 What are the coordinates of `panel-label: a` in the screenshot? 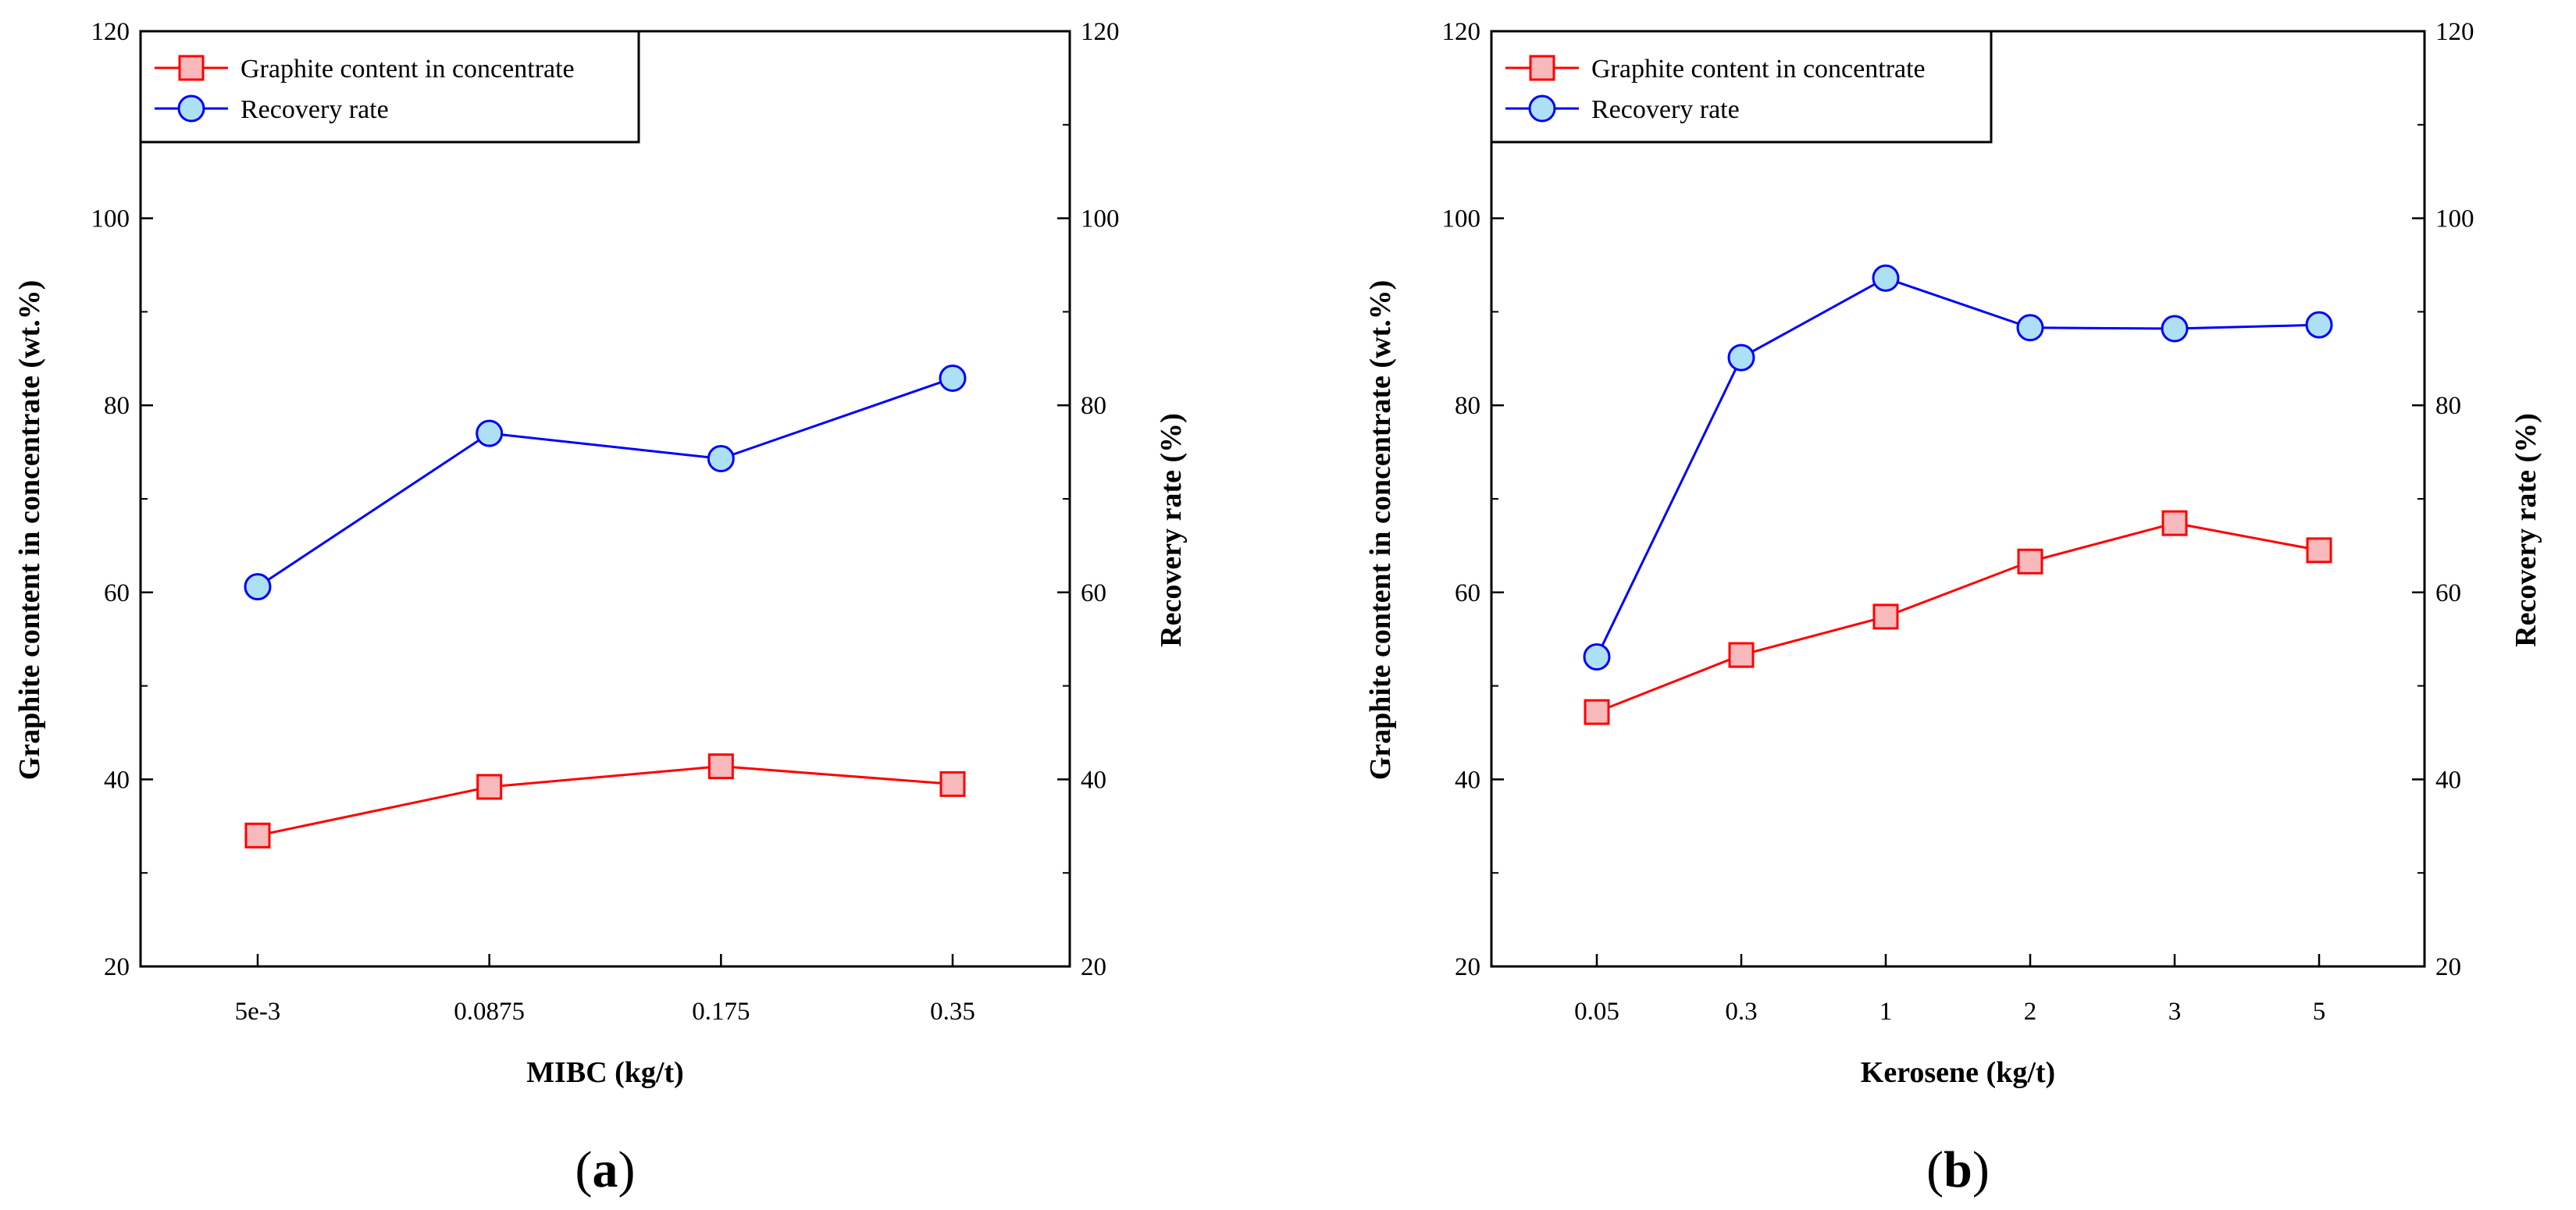 It's located at (605, 1169).